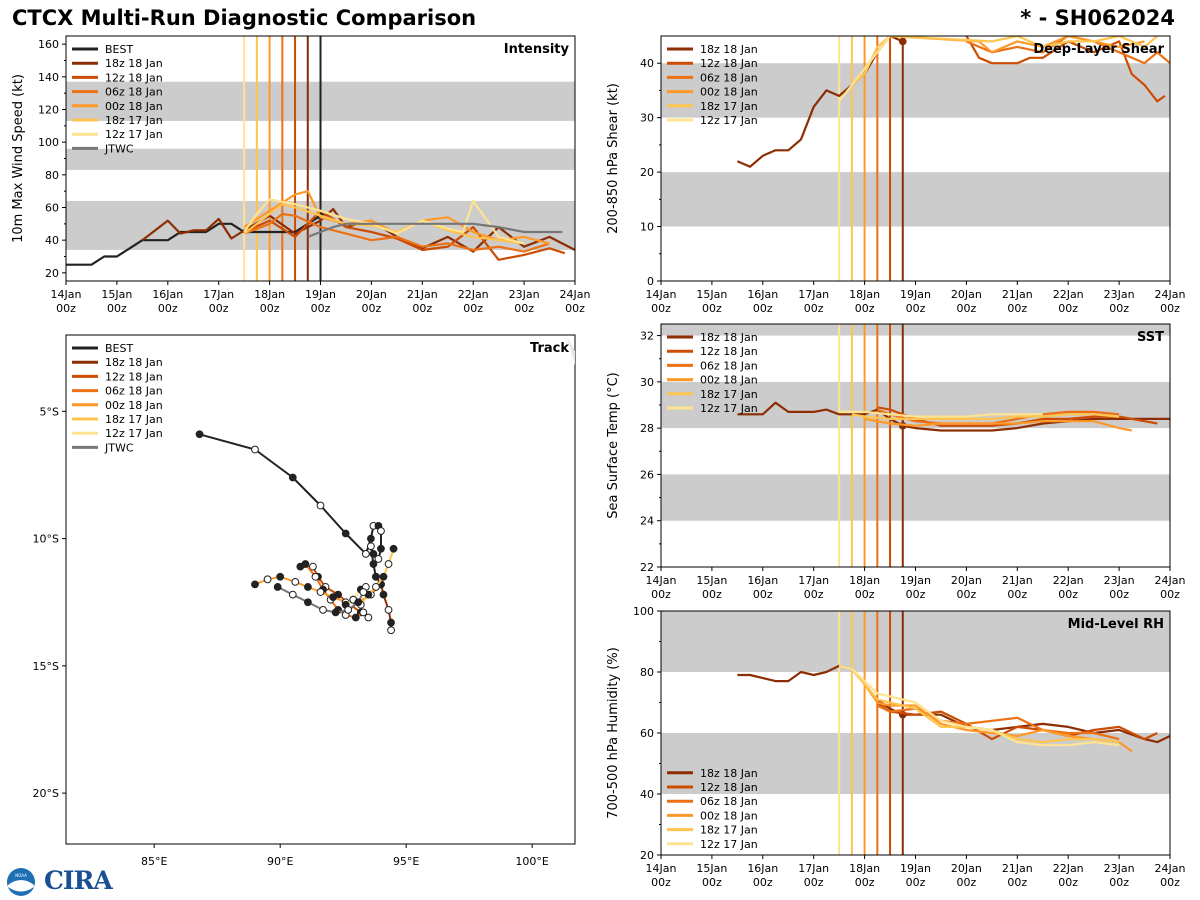 The width and height of the screenshot is (1200, 900). I want to click on shear-ytick-label: 30, so click(647, 118).